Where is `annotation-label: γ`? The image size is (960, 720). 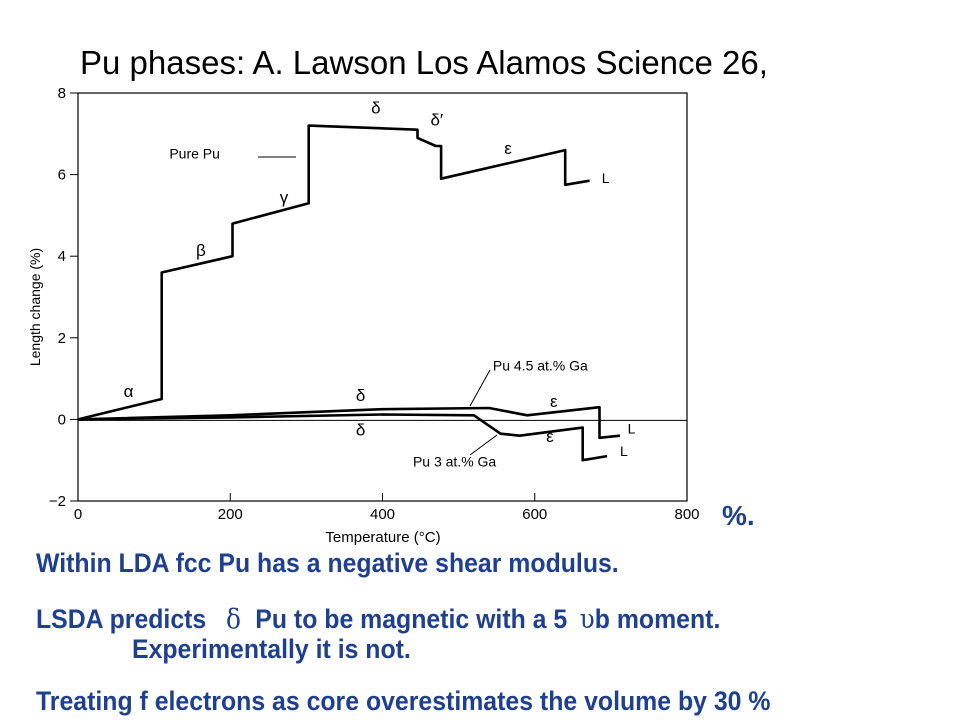 annotation-label: γ is located at coordinates (284, 197).